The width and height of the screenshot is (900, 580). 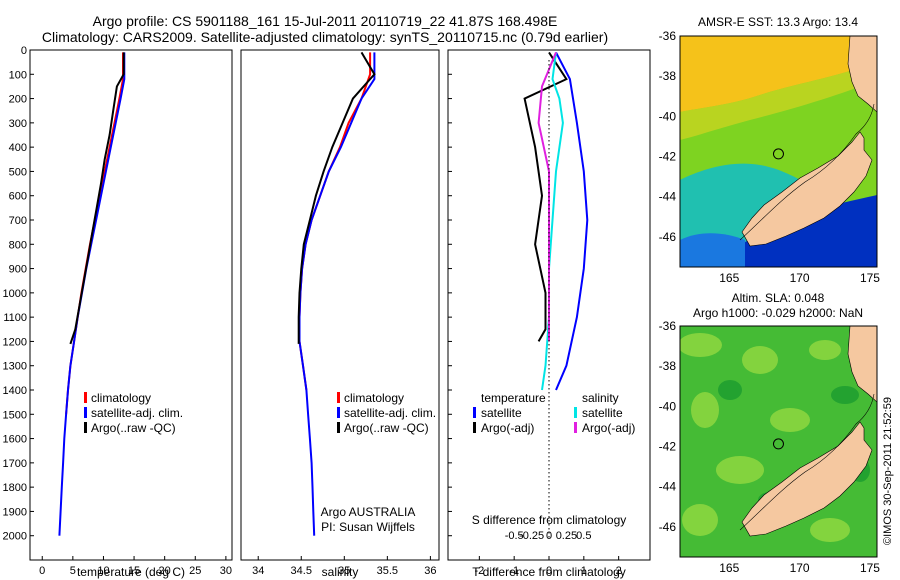 What do you see at coordinates (668, 366) in the screenshot?
I see `sla-map-lat-tick-label: -38` at bounding box center [668, 366].